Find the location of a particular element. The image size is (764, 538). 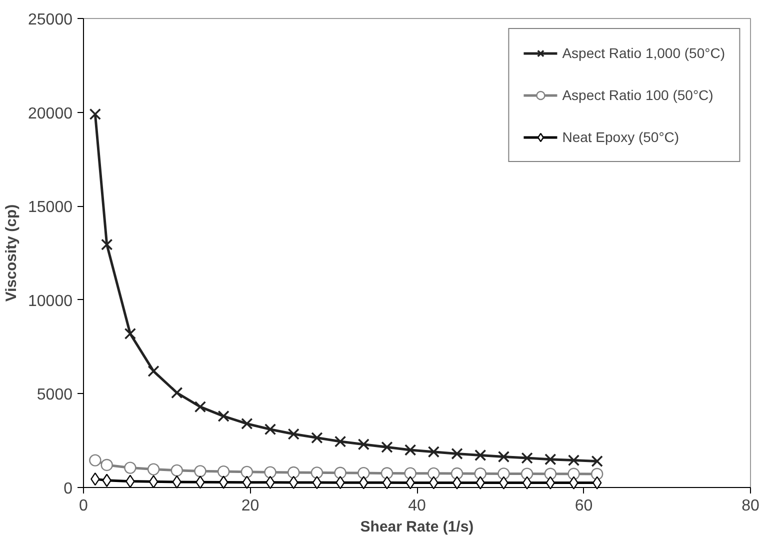

y-tick-label: 0 is located at coordinates (68, 489).